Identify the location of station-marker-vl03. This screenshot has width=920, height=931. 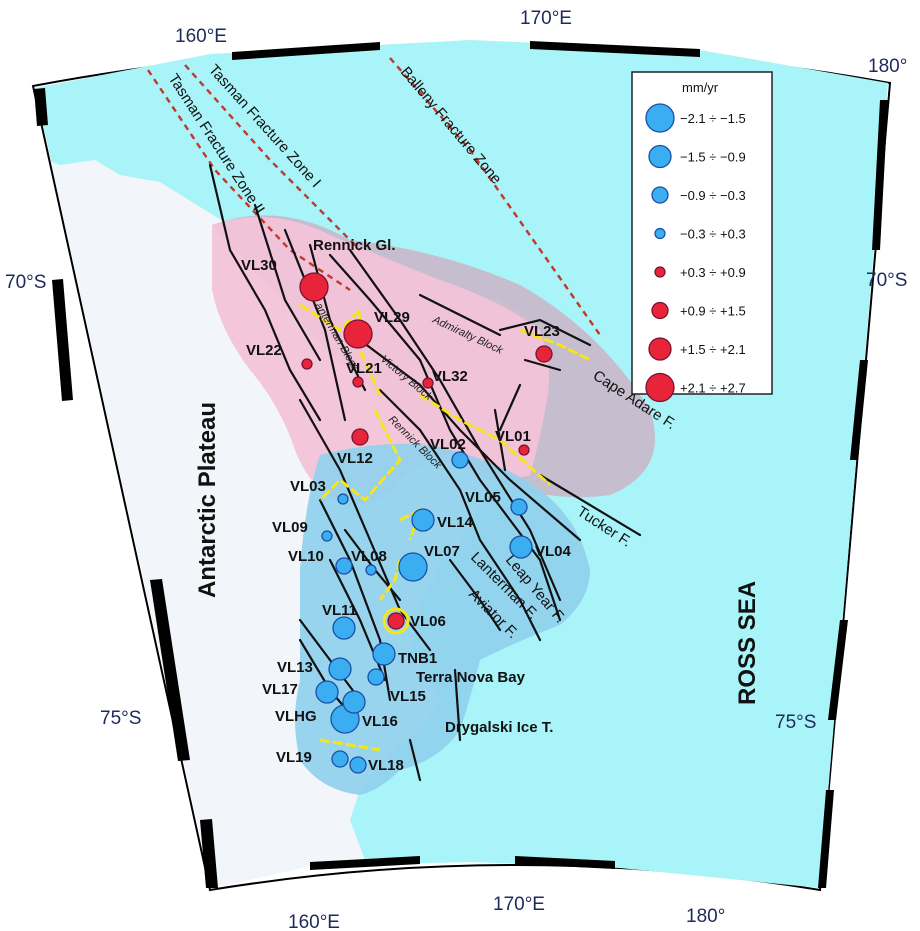
(343, 499).